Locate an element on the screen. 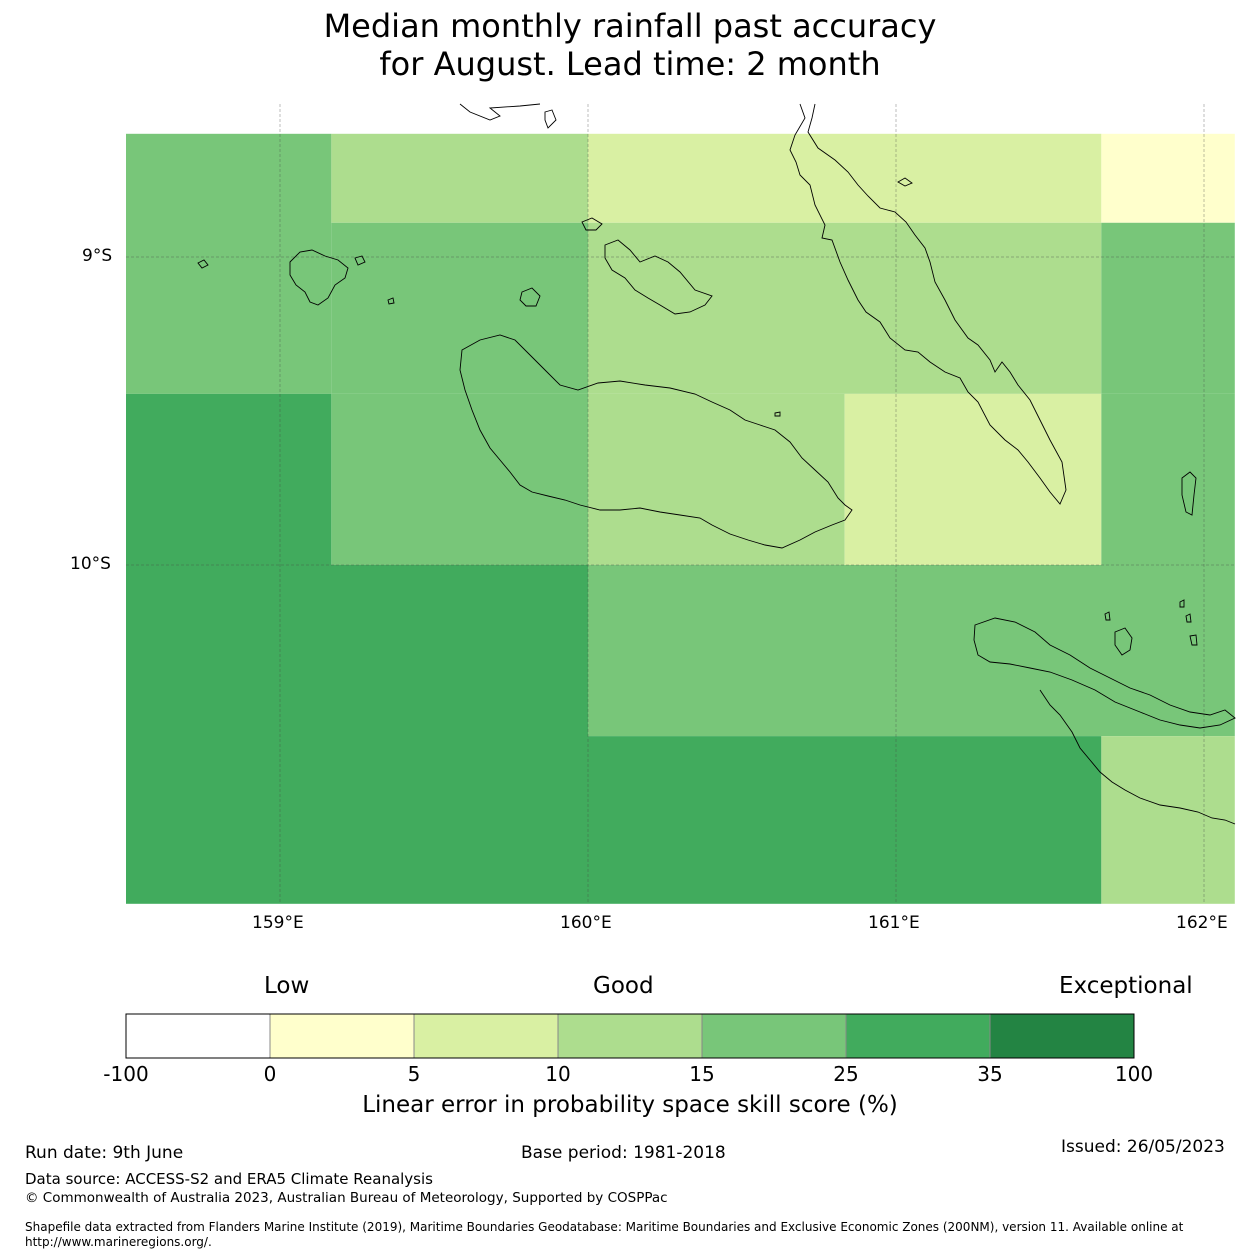 The width and height of the screenshot is (1260, 1260). coast-russell-islands is located at coordinates (319, 277).